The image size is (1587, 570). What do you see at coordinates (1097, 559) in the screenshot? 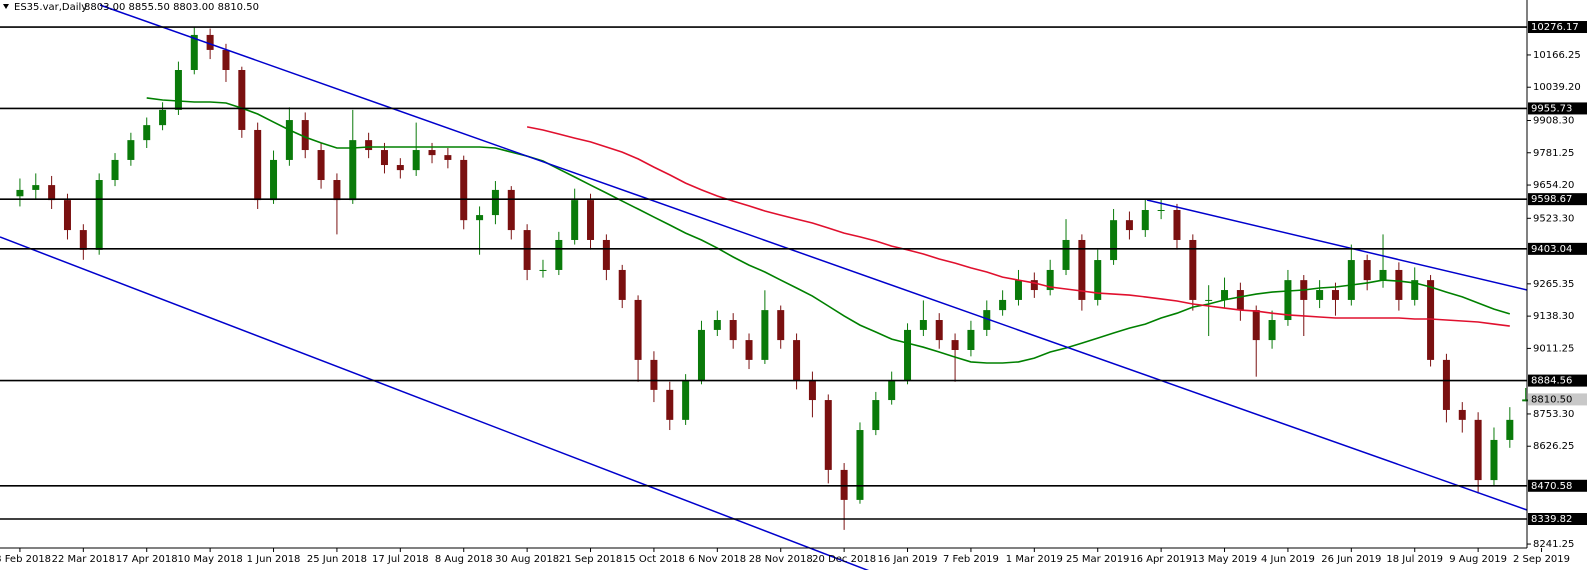
I see `x-tick-label: 25 Mar 2019` at bounding box center [1097, 559].